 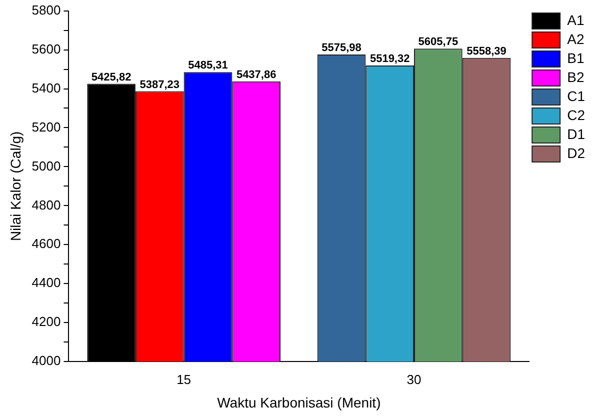 I want to click on data-label: 5437,86, so click(x=256, y=74).